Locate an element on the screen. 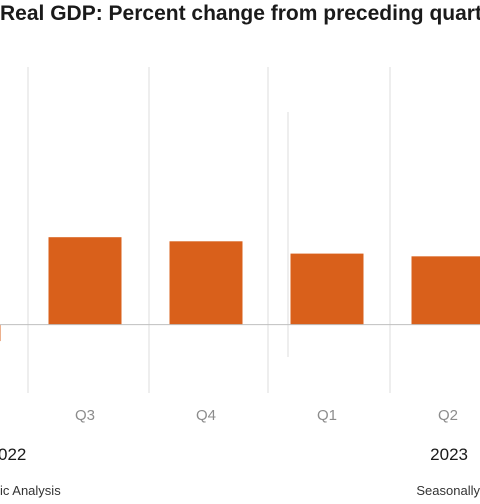 This screenshot has width=480, height=504. year-labels: 022 2023 is located at coordinates (234, 454).